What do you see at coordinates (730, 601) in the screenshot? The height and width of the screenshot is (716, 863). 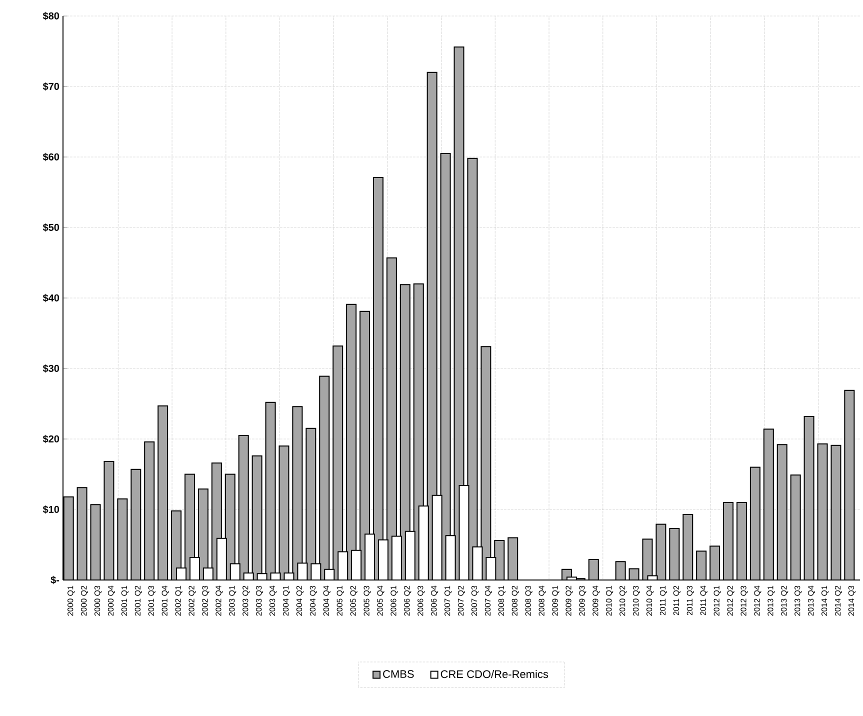 I see `x-tick-label: 2012 Q2` at bounding box center [730, 601].